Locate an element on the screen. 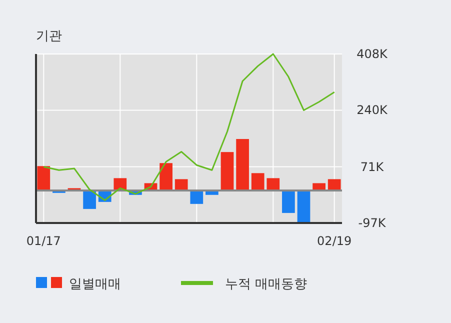 The image size is (451, 323). y-tick-label: 240K is located at coordinates (372, 110).